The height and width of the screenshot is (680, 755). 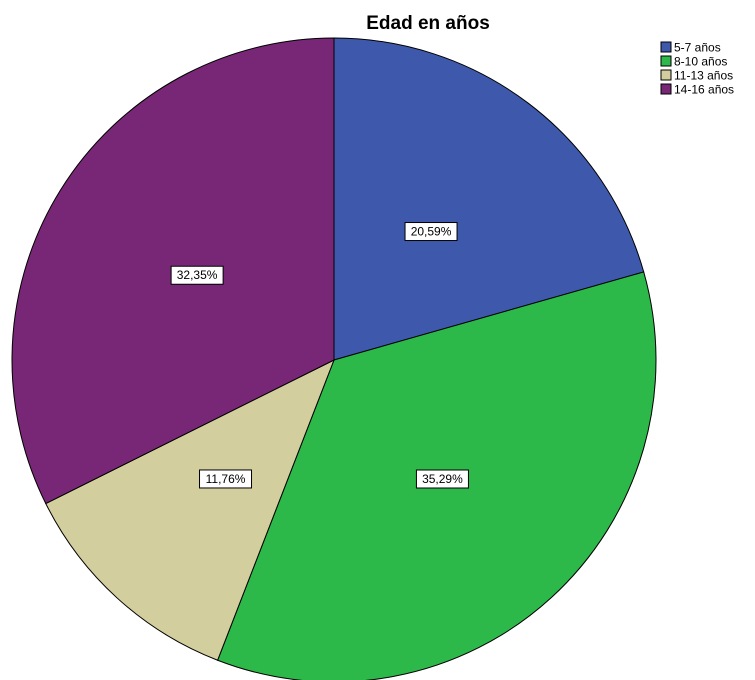 What do you see at coordinates (697, 48) in the screenshot?
I see `legend-label: 5-7 años` at bounding box center [697, 48].